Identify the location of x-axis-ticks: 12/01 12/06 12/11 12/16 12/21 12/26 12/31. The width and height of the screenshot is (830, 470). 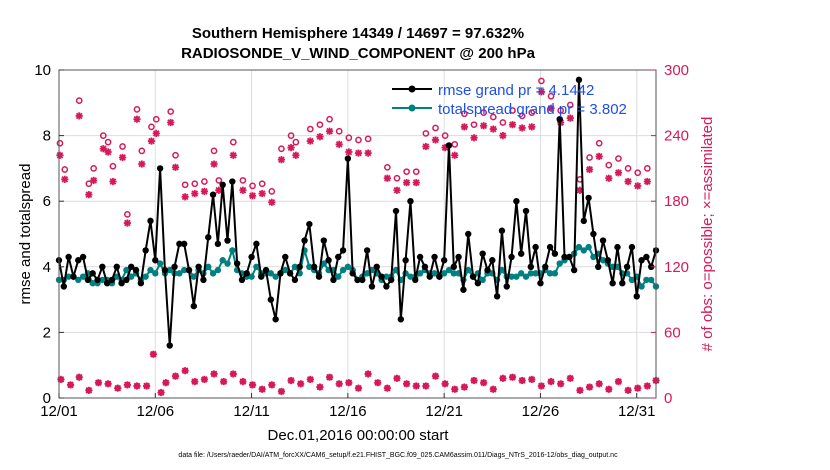
(348, 406).